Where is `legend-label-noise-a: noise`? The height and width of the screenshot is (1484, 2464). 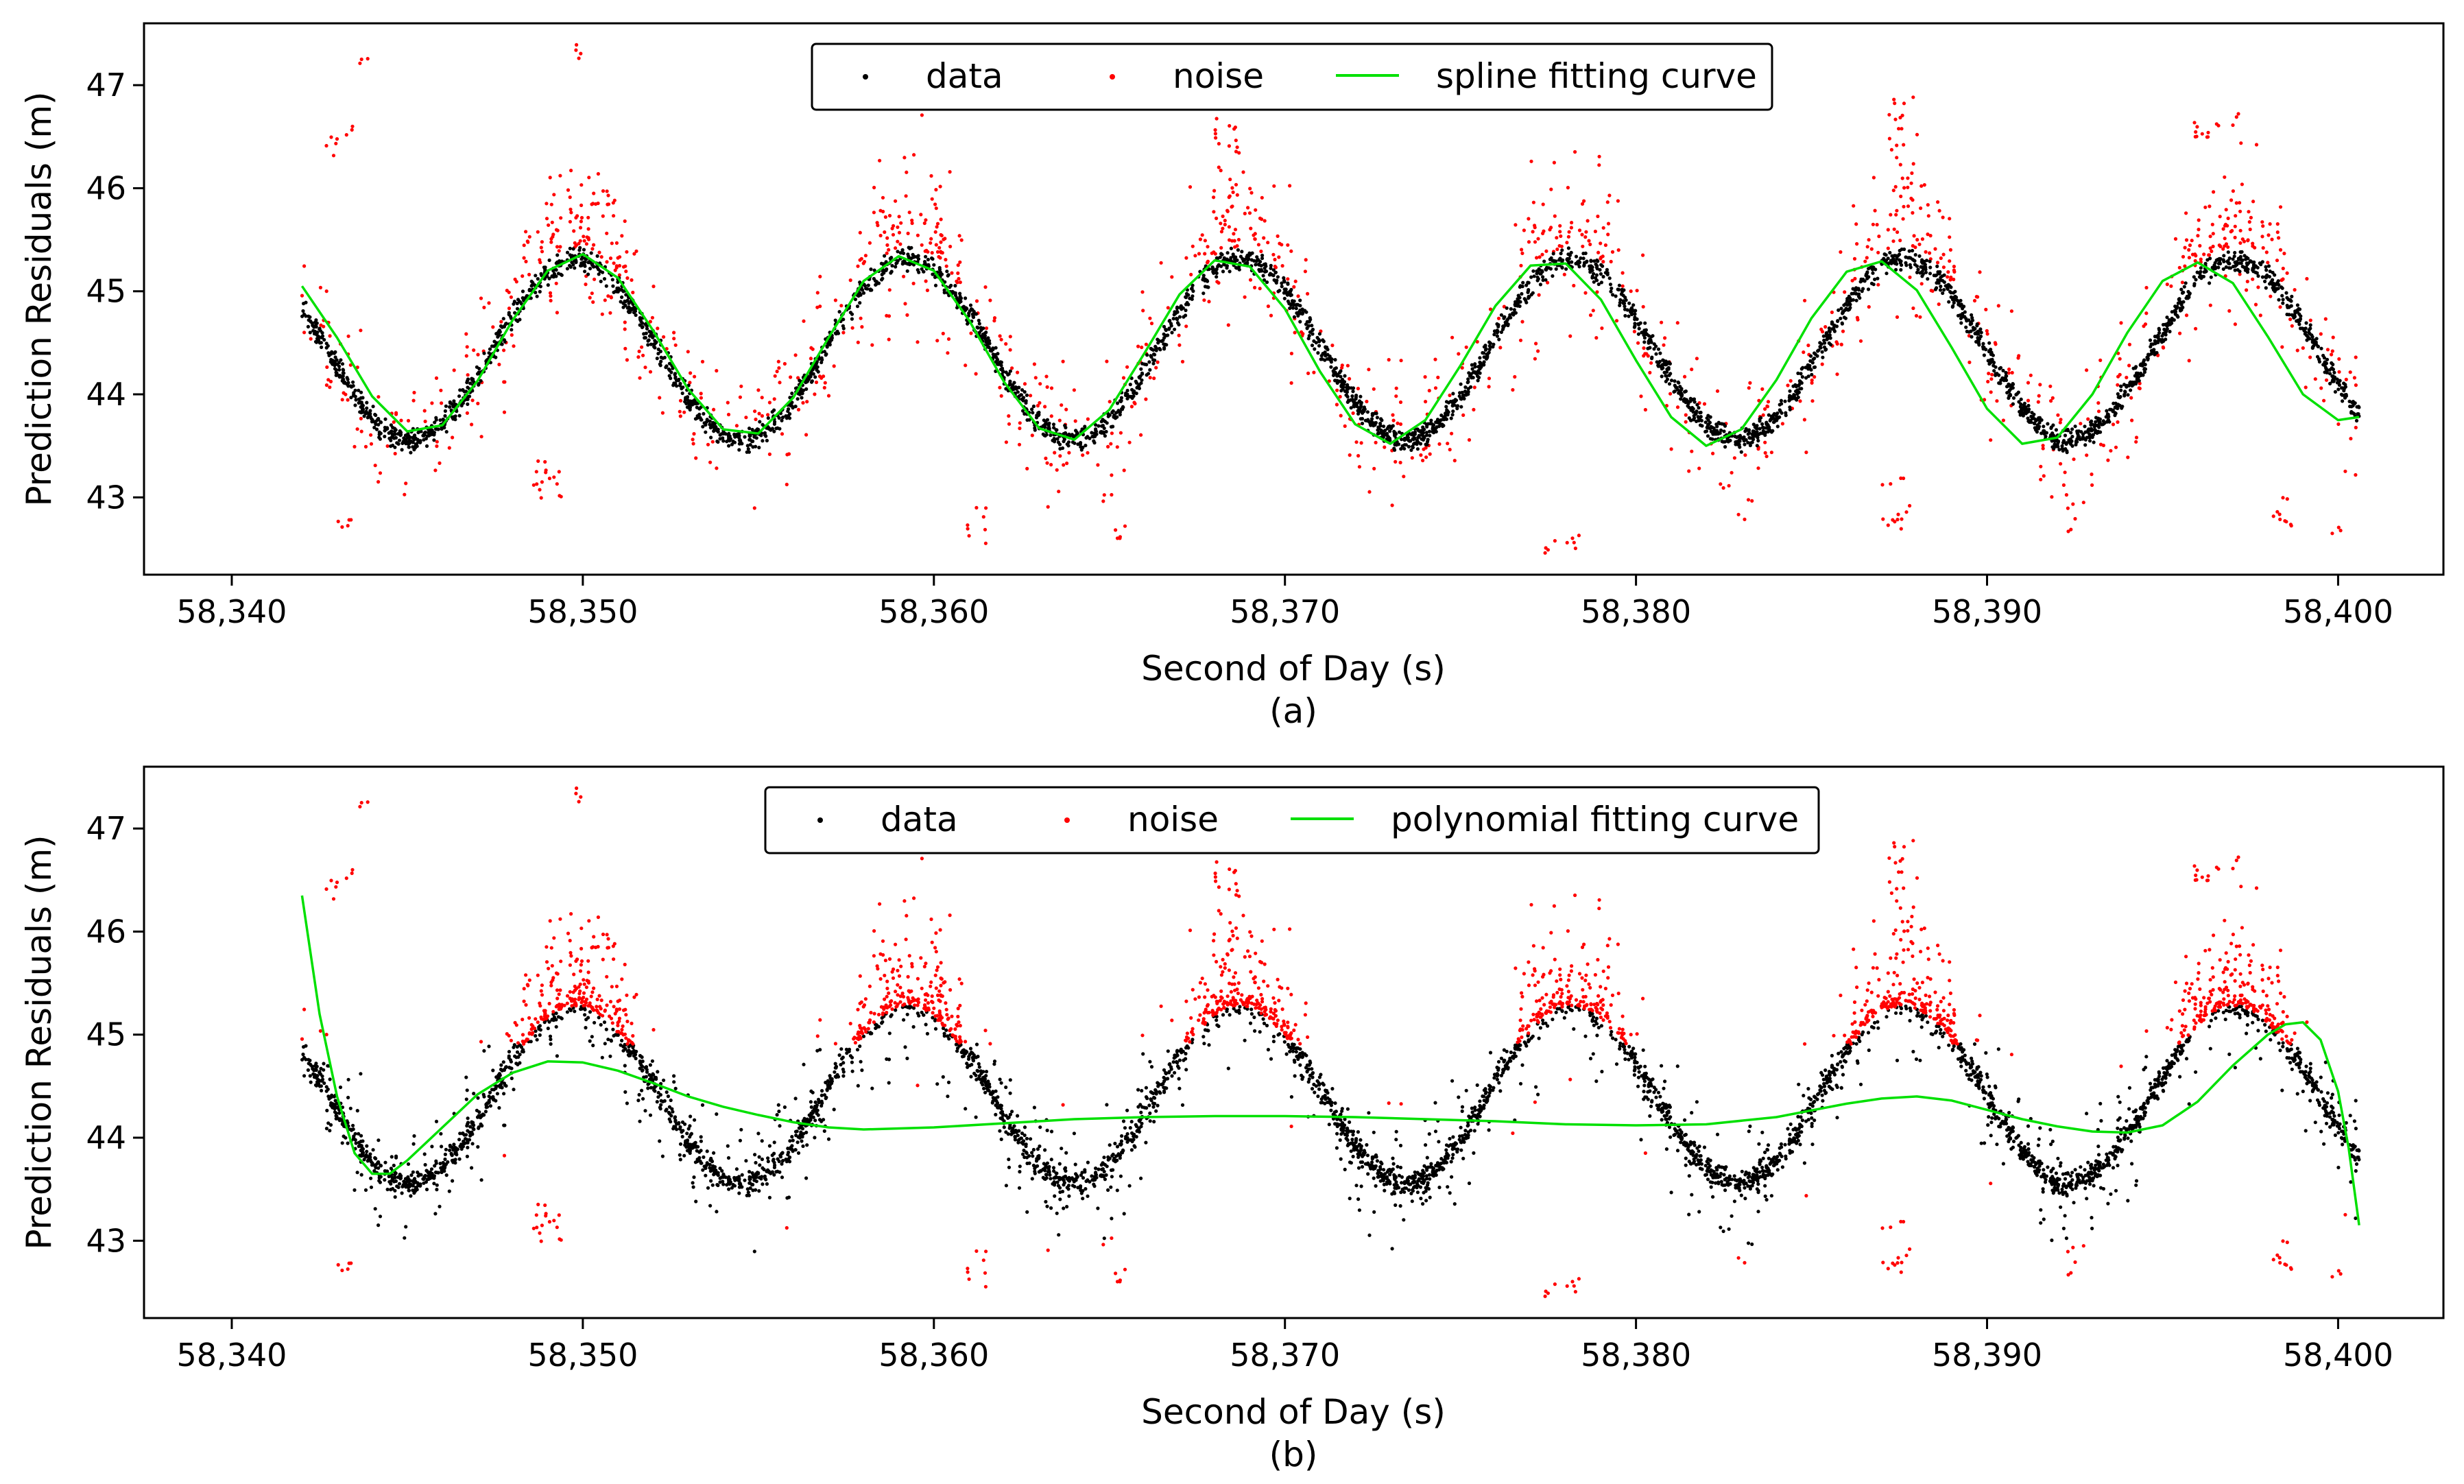 legend-label-noise-a: noise is located at coordinates (1218, 76).